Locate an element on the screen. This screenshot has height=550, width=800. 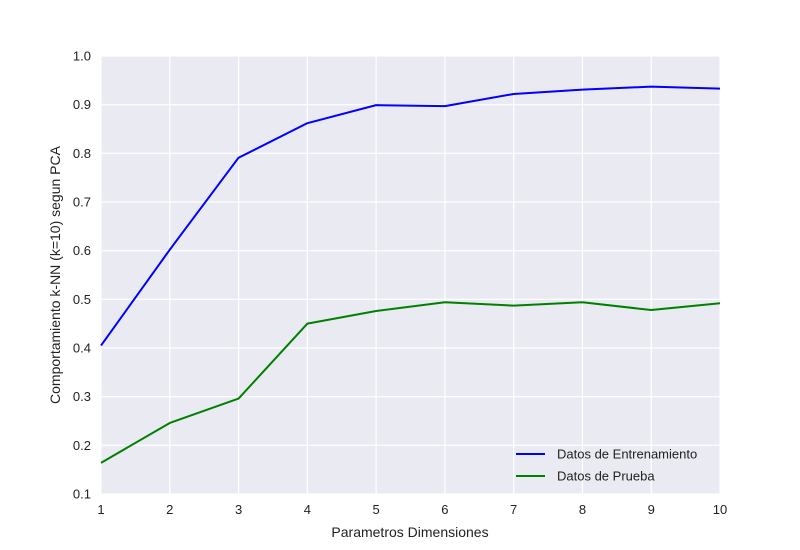
x-tick-label: 8 is located at coordinates (582, 509).